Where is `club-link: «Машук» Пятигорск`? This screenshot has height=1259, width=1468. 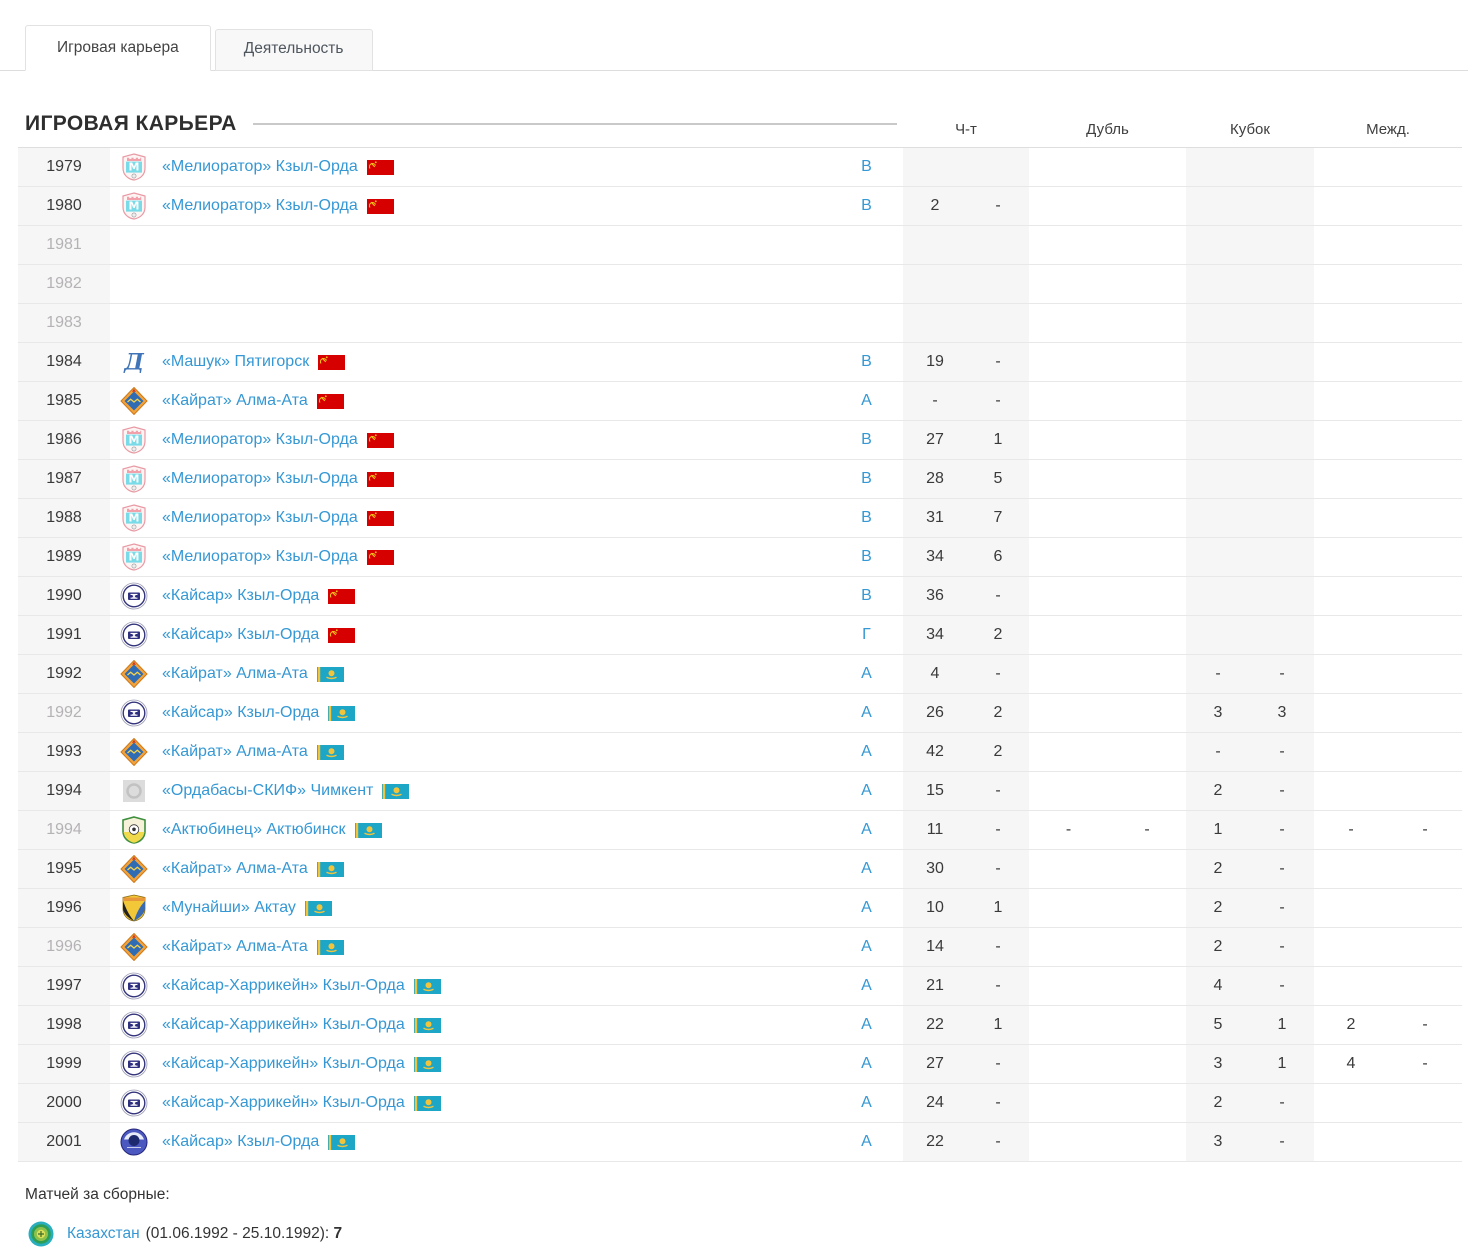
club-link: «Машук» Пятигорск is located at coordinates (236, 361).